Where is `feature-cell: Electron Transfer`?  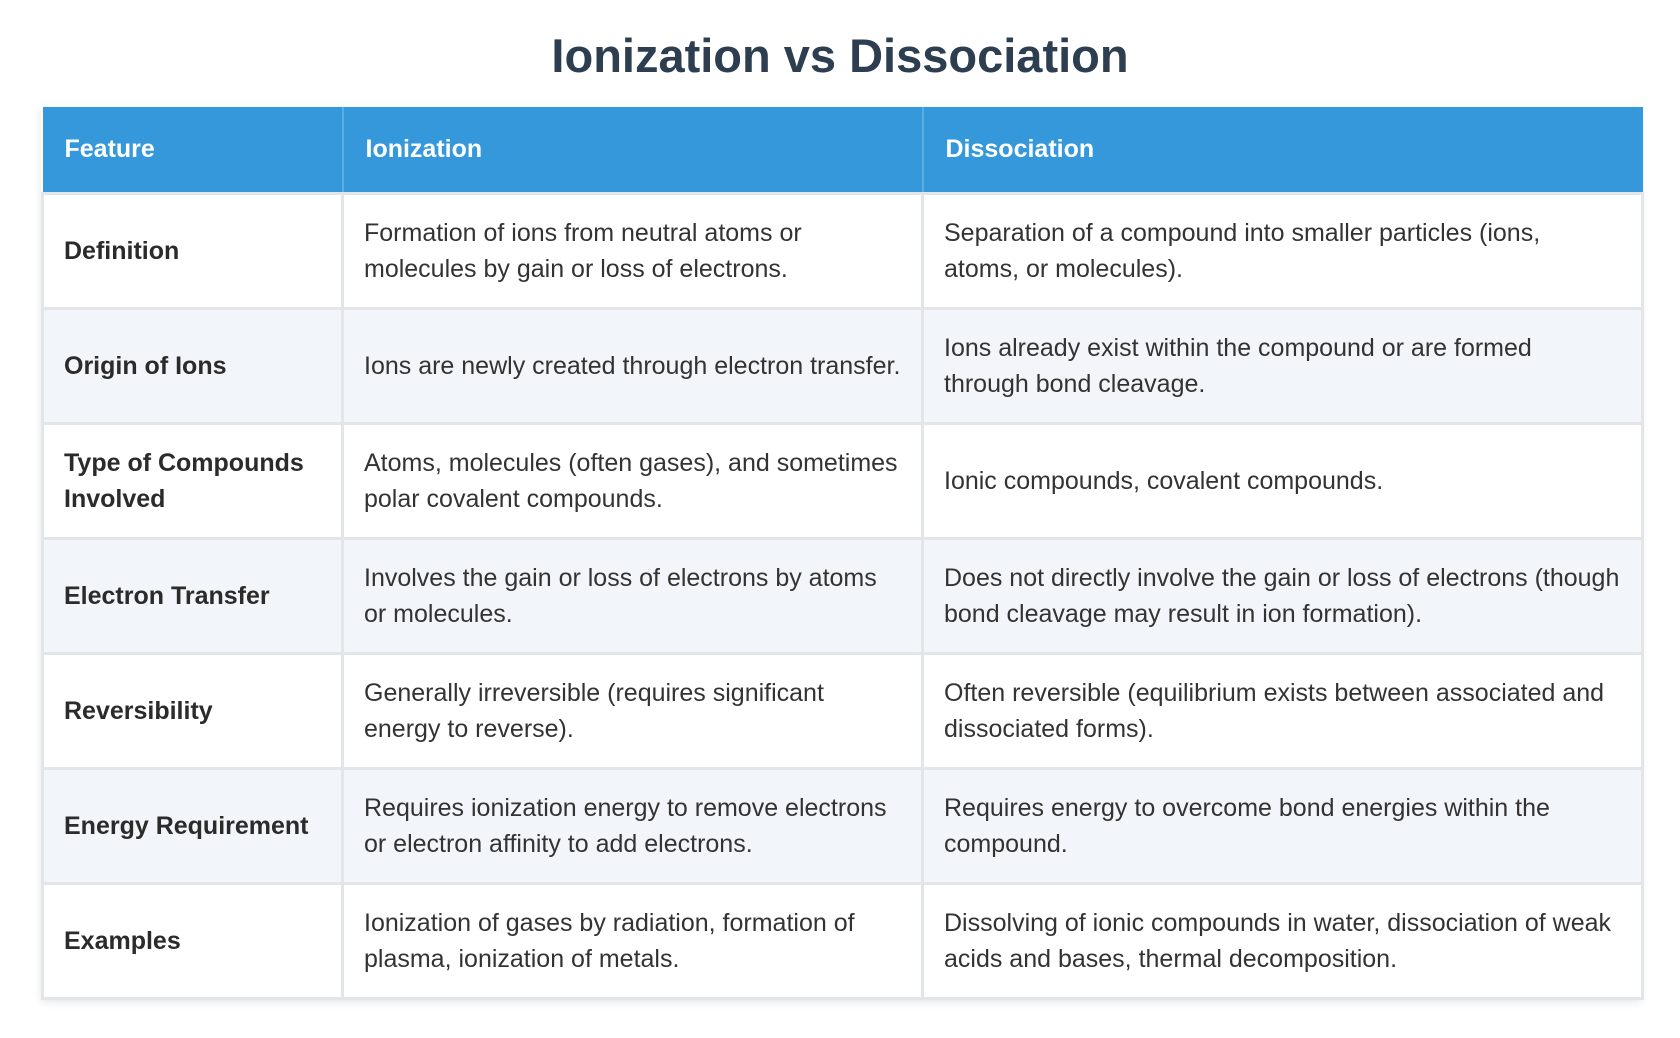 feature-cell: Electron Transfer is located at coordinates (192, 595).